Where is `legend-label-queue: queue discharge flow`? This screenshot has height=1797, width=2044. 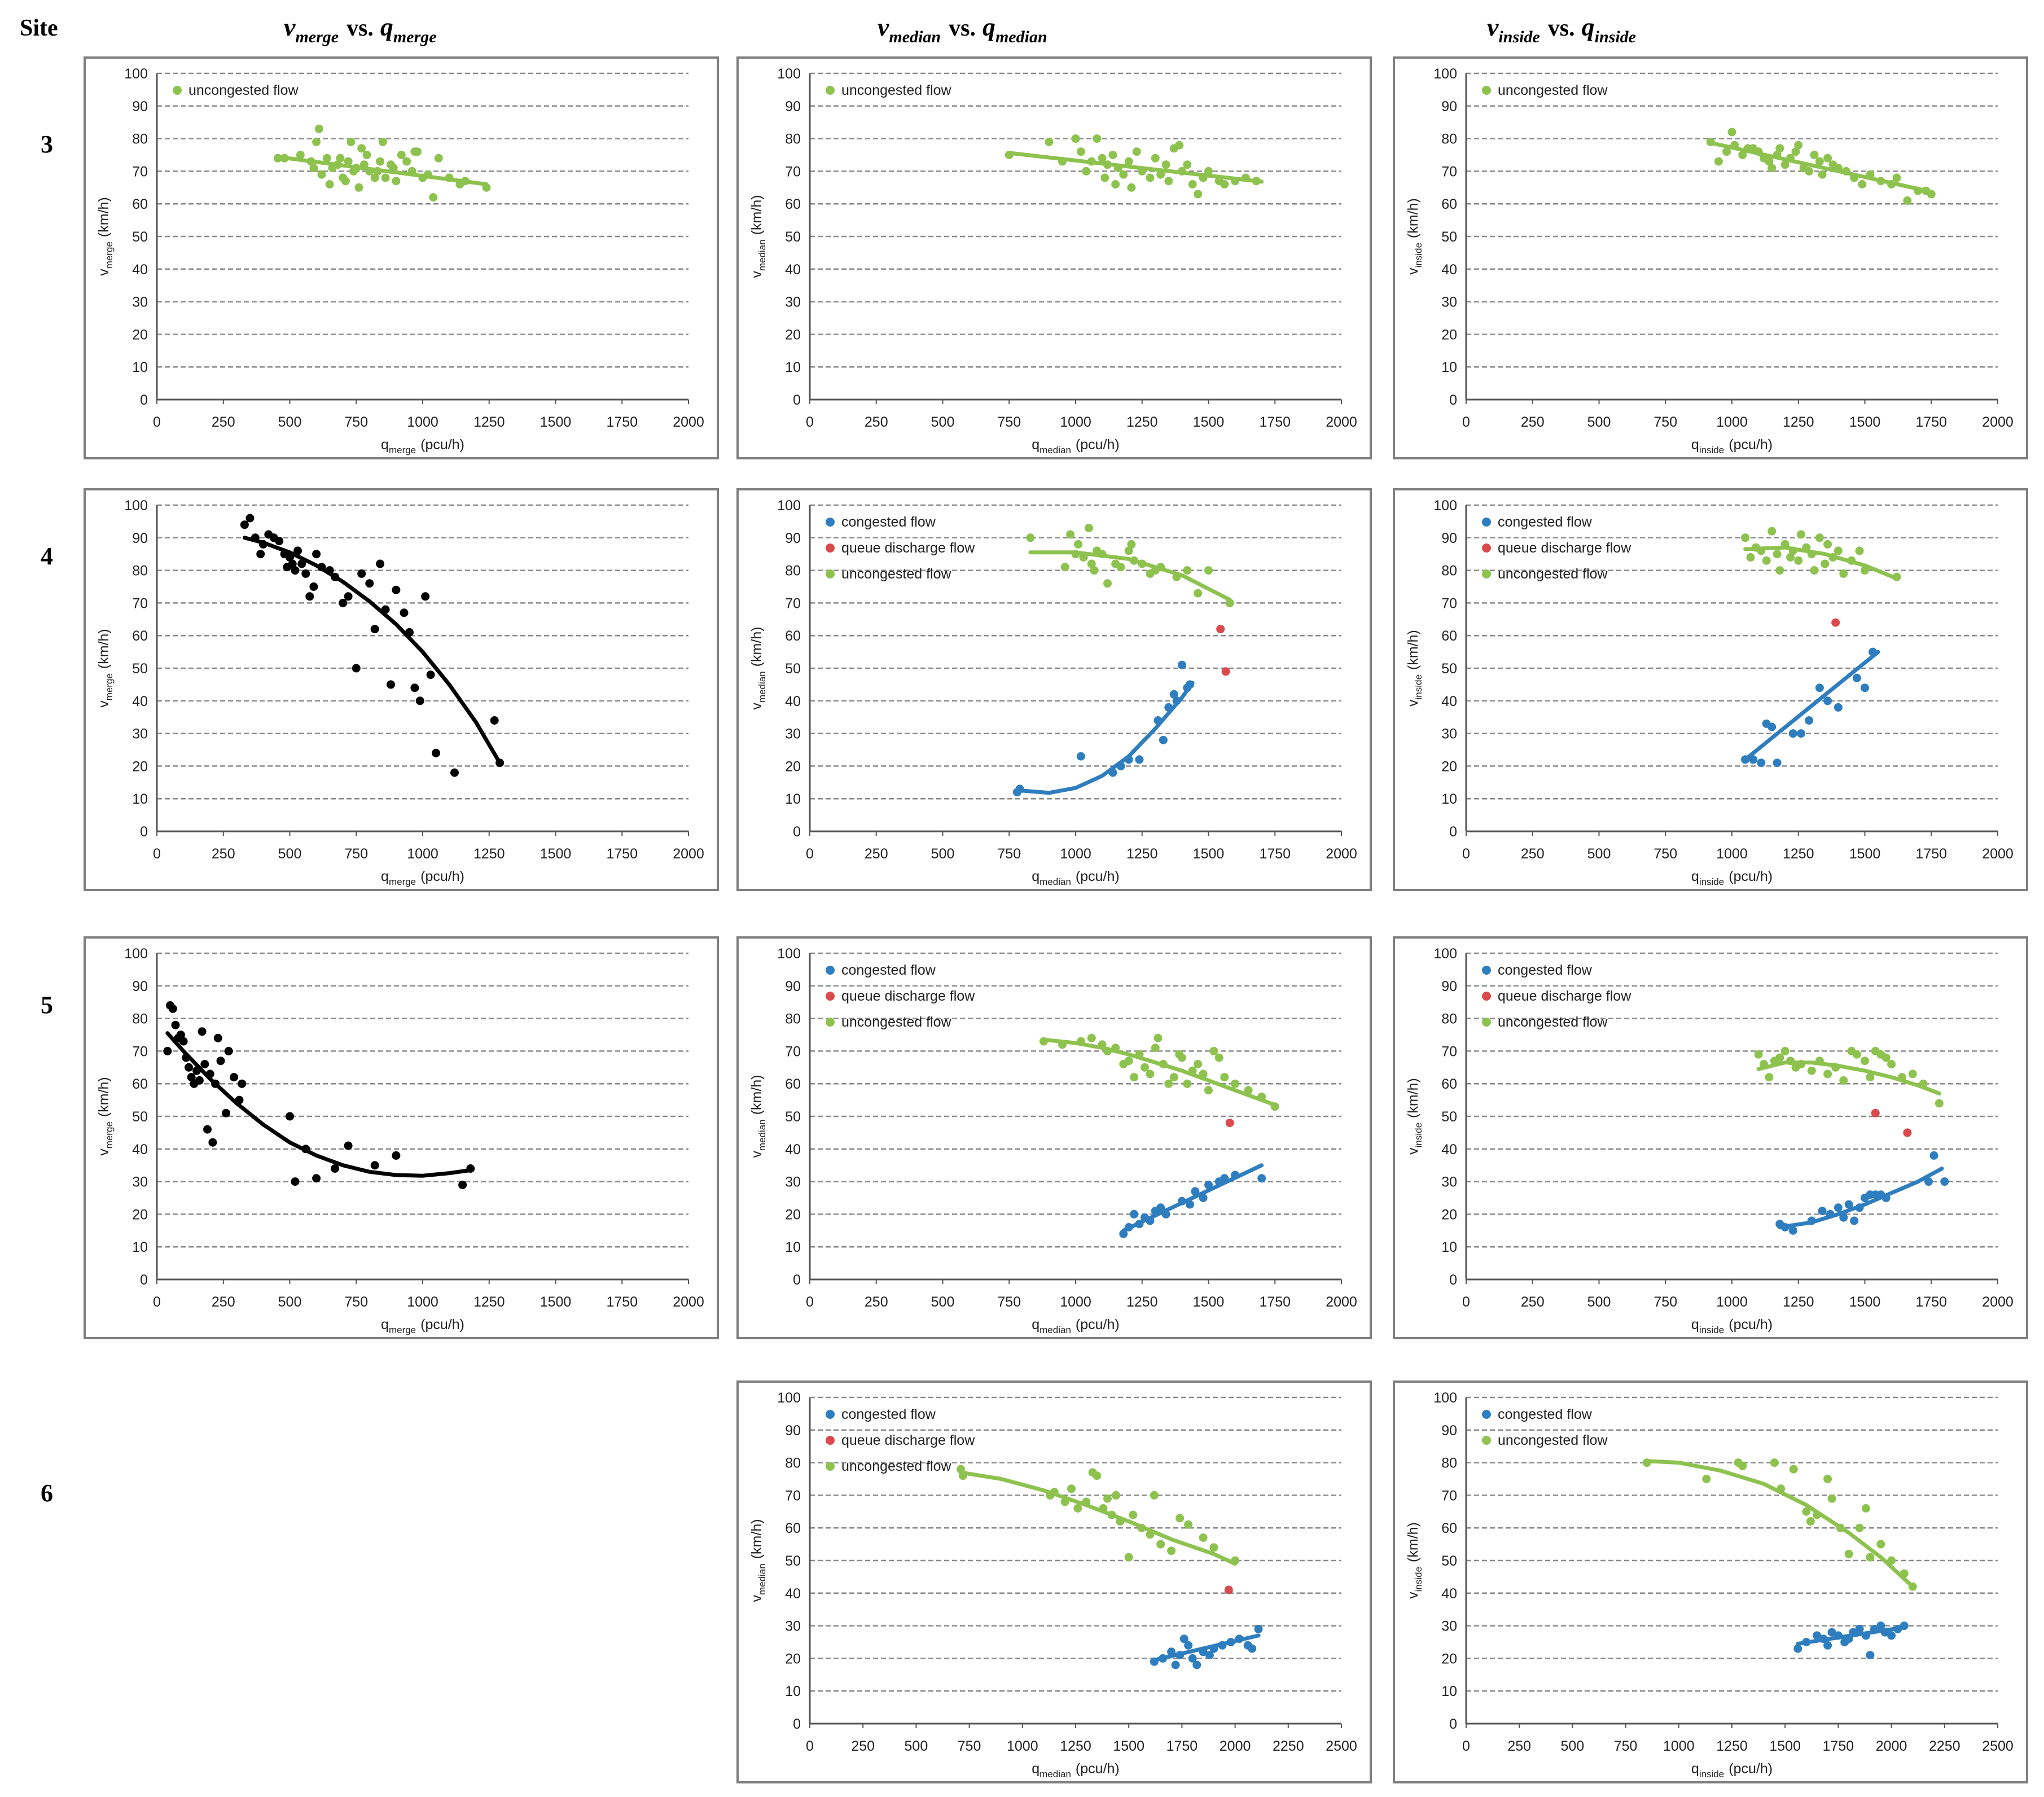 legend-label-queue: queue discharge flow is located at coordinates (908, 996).